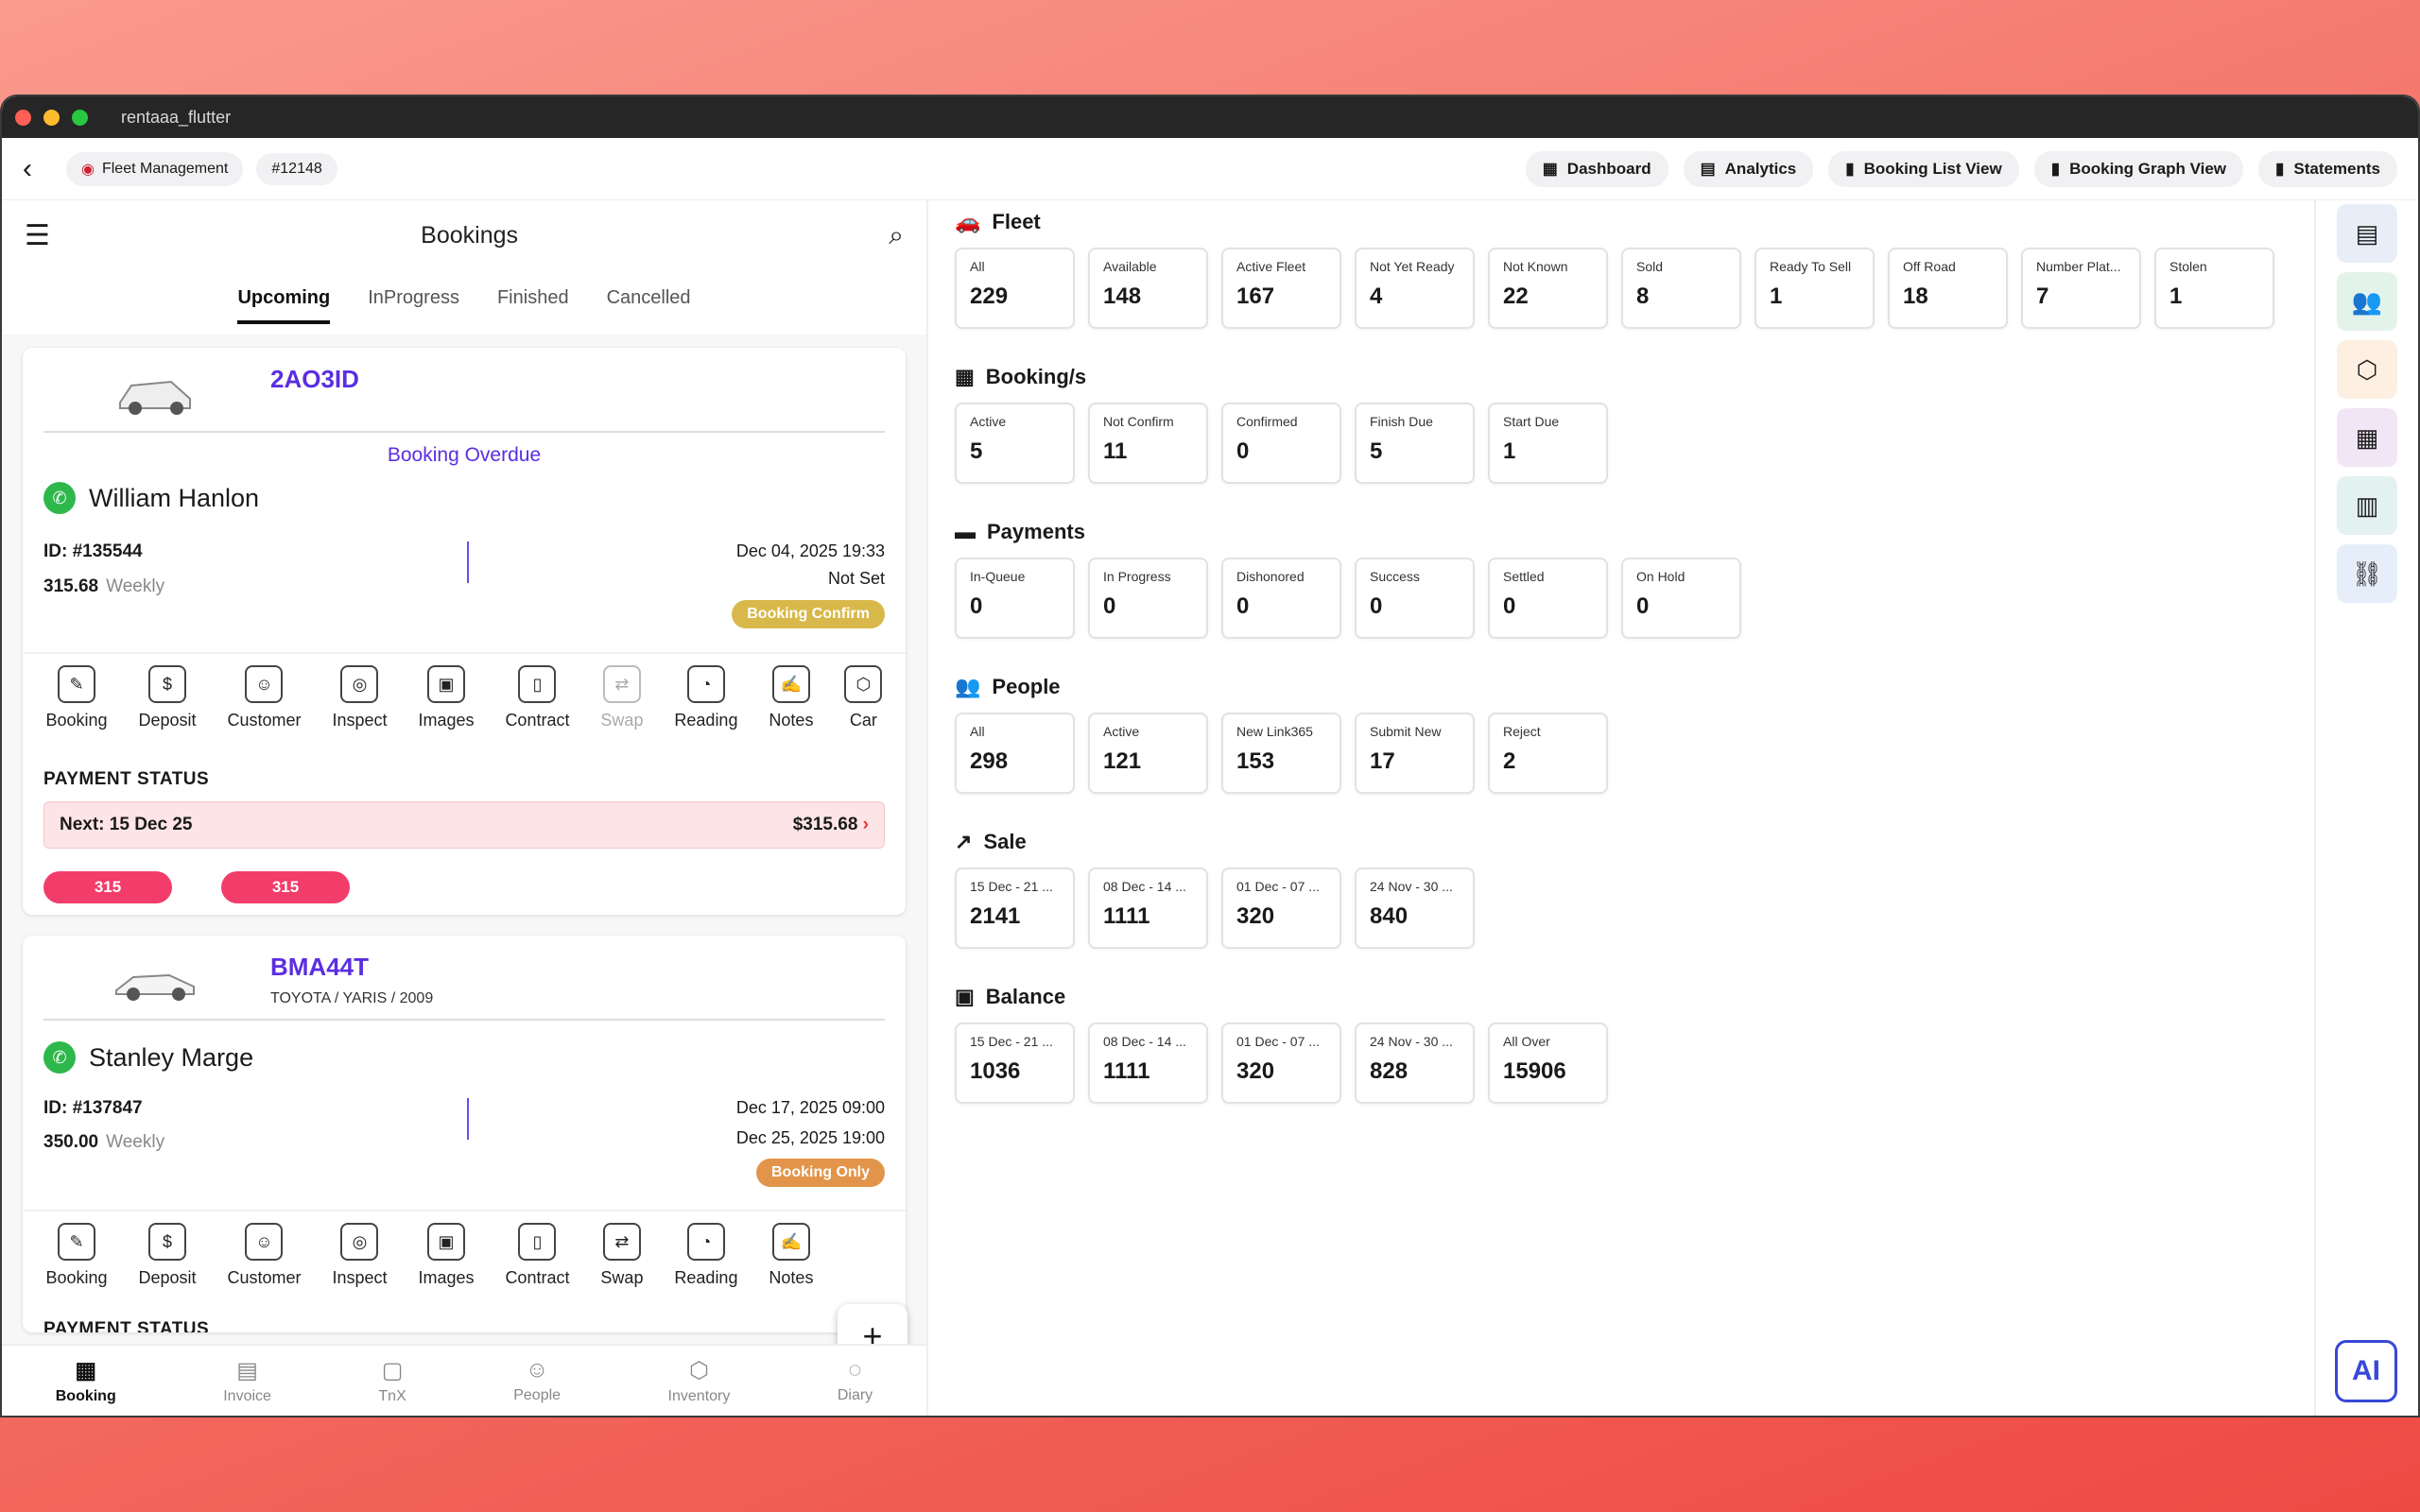 The height and width of the screenshot is (1512, 2420). What do you see at coordinates (896, 234) in the screenshot?
I see `search-icon: ⌕` at bounding box center [896, 234].